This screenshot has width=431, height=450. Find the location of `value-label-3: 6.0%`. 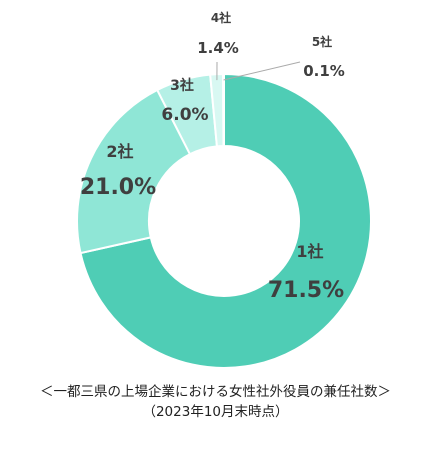

value-label-3: 6.0% is located at coordinates (184, 115).